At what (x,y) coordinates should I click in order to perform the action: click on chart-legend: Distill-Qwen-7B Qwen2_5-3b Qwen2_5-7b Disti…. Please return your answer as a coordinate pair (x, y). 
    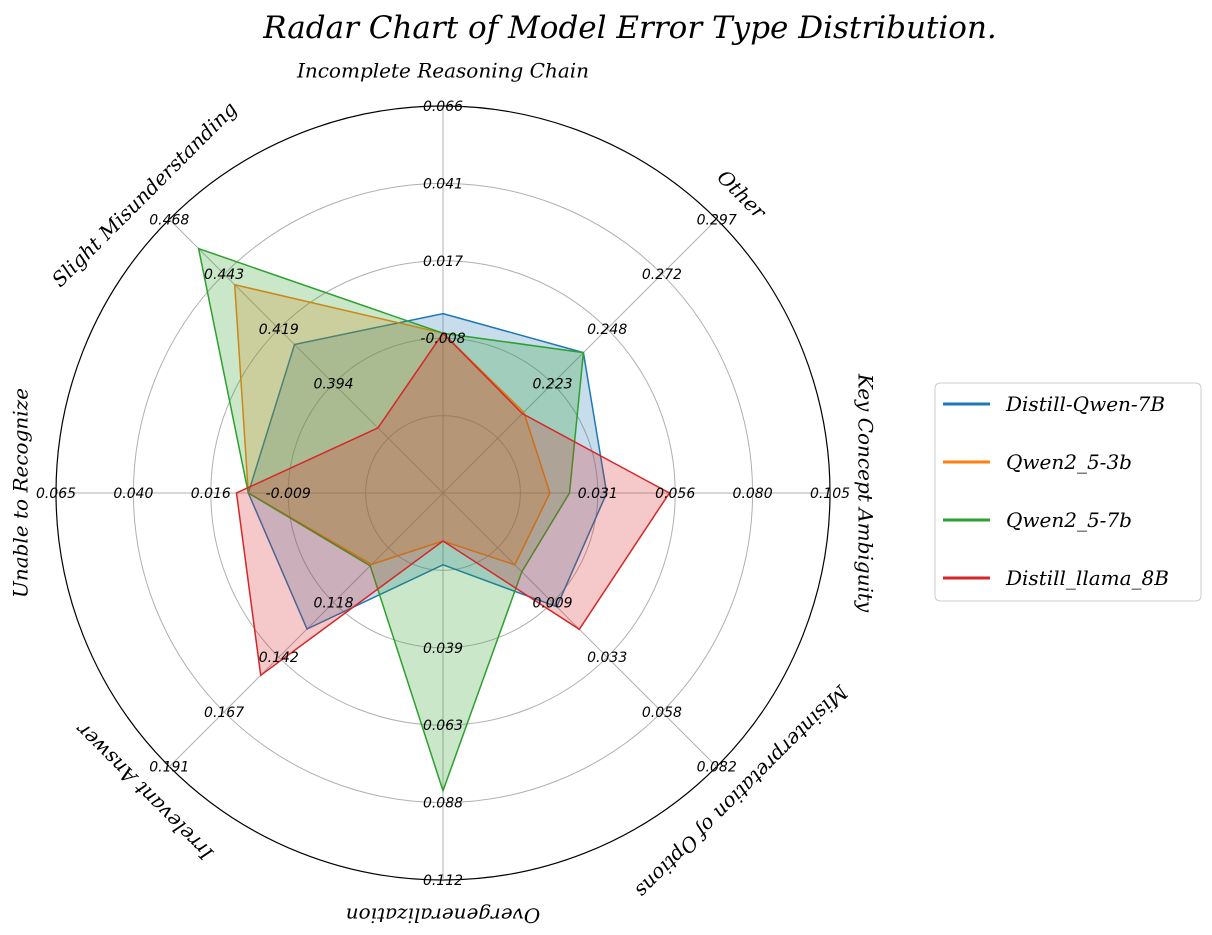
    Looking at the image, I should click on (1068, 492).